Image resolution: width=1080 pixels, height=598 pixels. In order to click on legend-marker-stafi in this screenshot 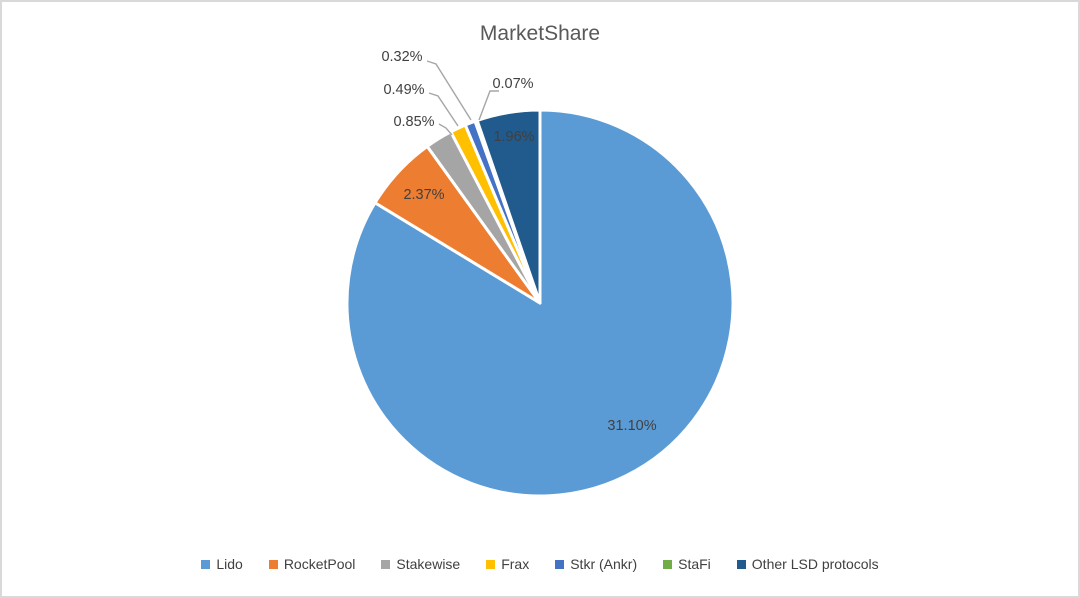, I will do `click(668, 564)`.